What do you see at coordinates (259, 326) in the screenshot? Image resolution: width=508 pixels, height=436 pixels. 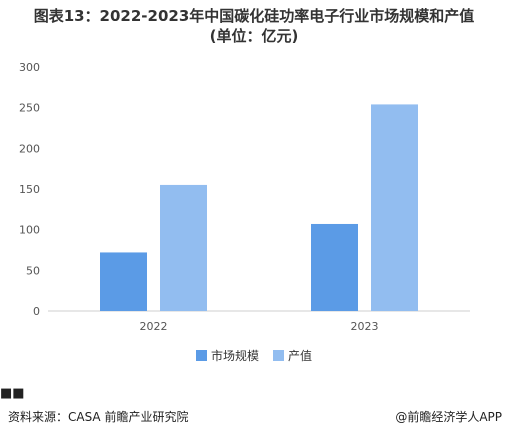 I see `x-axis-ticks: 2022 2023` at bounding box center [259, 326].